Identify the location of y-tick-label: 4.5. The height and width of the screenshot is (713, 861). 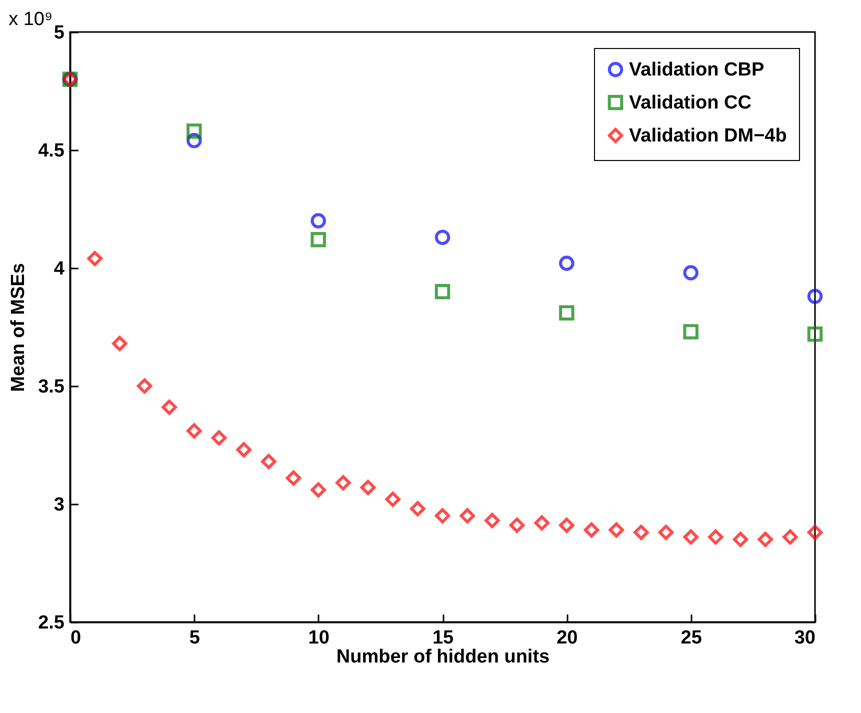
(51, 151).